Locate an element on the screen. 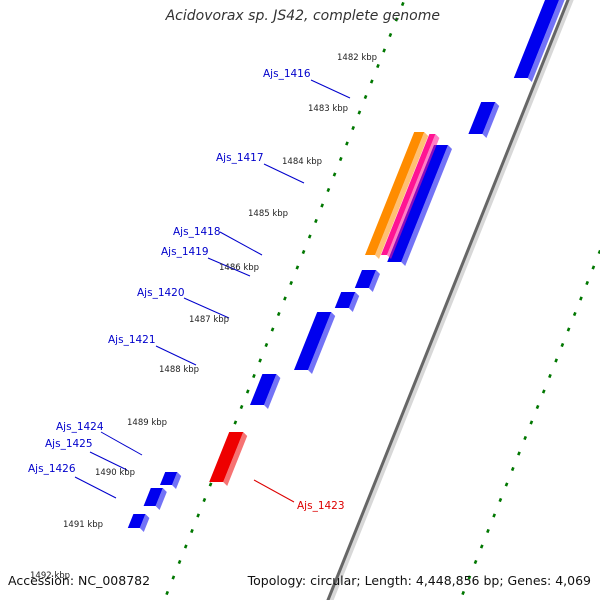  gene-label: Ajs_1418 is located at coordinates (197, 232).